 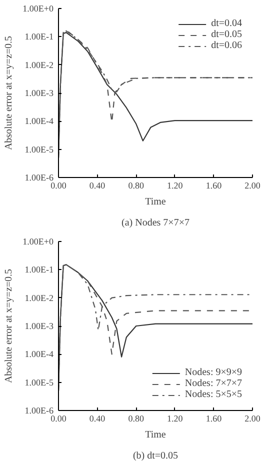 I want to click on legend-label: dt=0.04, so click(x=226, y=23).